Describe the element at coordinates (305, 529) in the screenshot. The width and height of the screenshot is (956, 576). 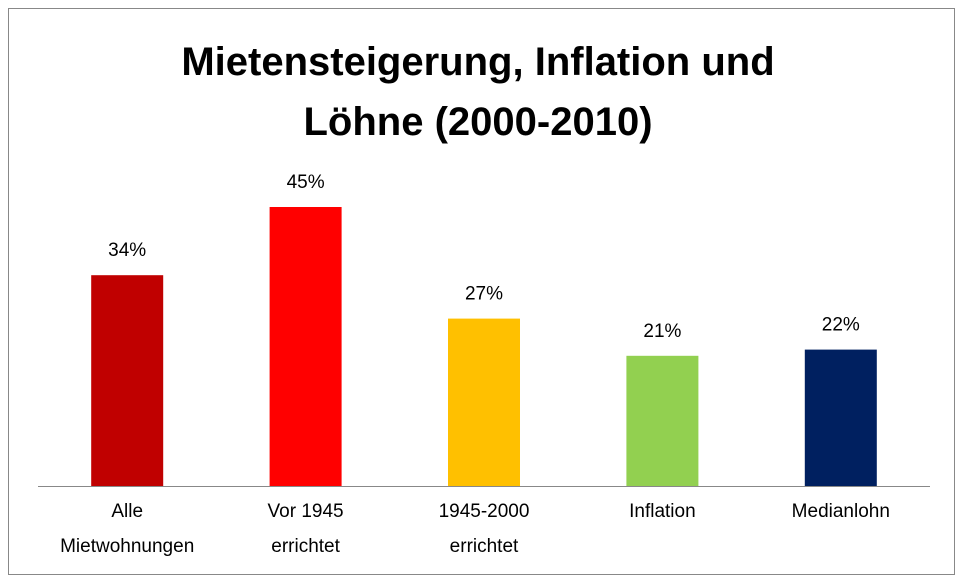
I see `x-tick-label: Vor 1945 errichtet` at that location.